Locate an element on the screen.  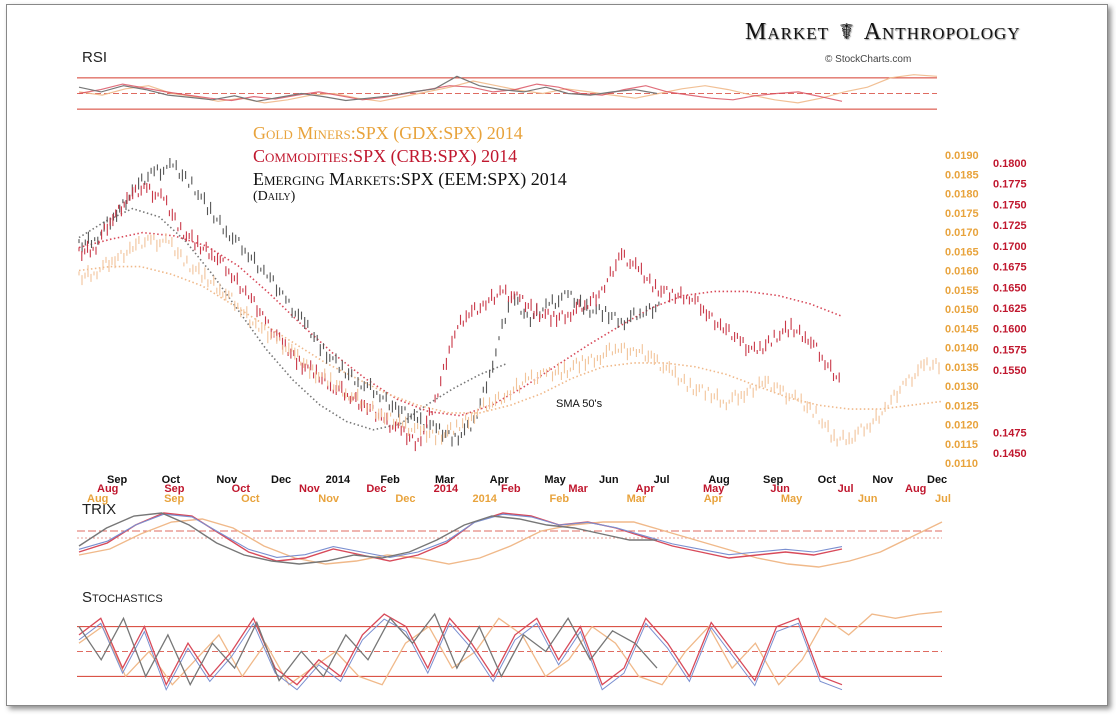
month-label-commodities: Dec is located at coordinates (376, 489).